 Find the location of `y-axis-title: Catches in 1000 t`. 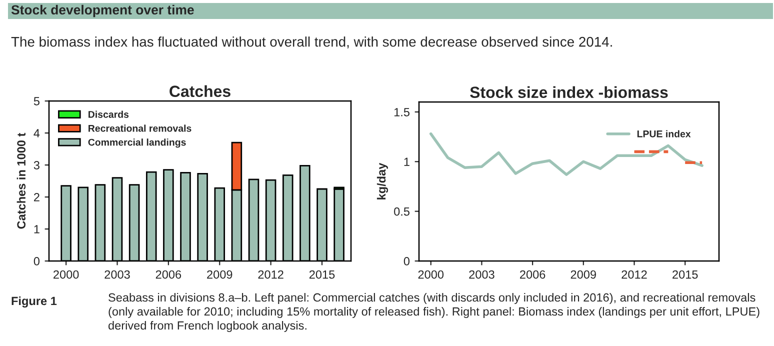

y-axis-title: Catches in 1000 t is located at coordinates (21, 180).